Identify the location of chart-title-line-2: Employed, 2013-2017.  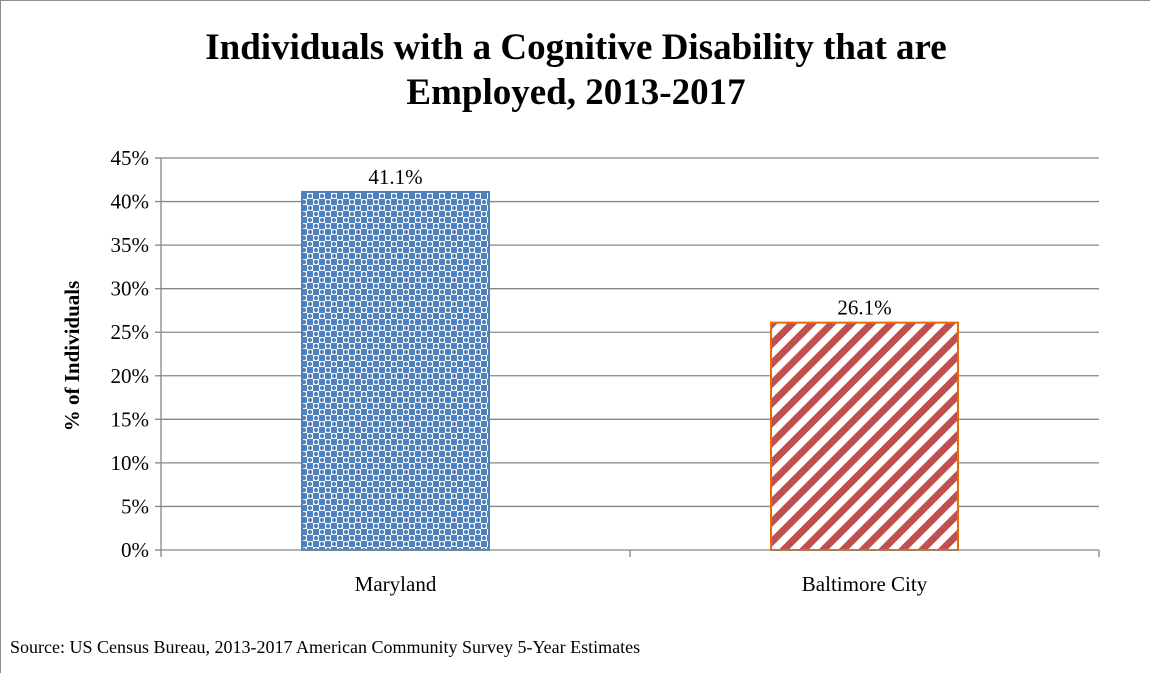
(575, 92).